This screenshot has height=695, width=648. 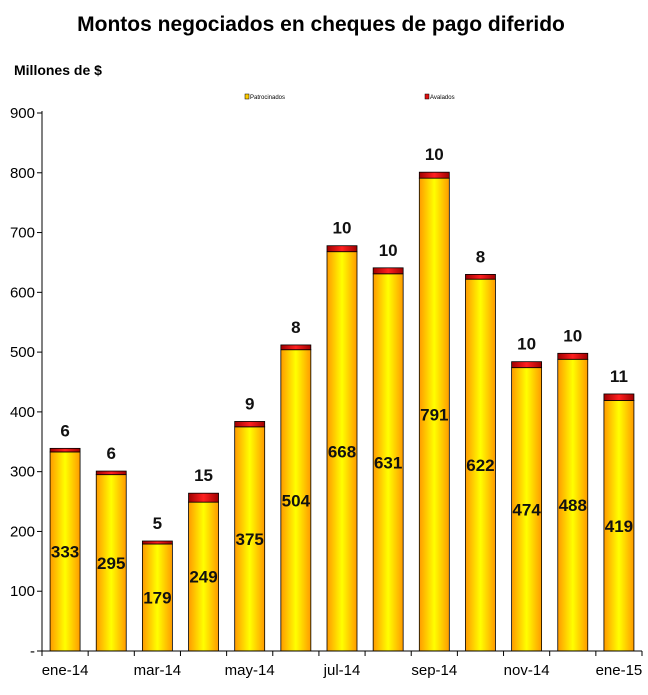 I want to click on y-tick-label: 800, so click(x=22, y=173).